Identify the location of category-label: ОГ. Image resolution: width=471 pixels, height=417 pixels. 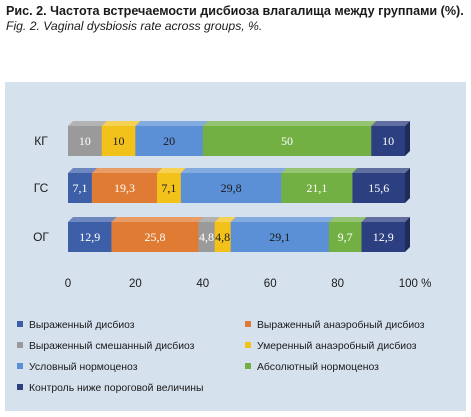
(41, 237).